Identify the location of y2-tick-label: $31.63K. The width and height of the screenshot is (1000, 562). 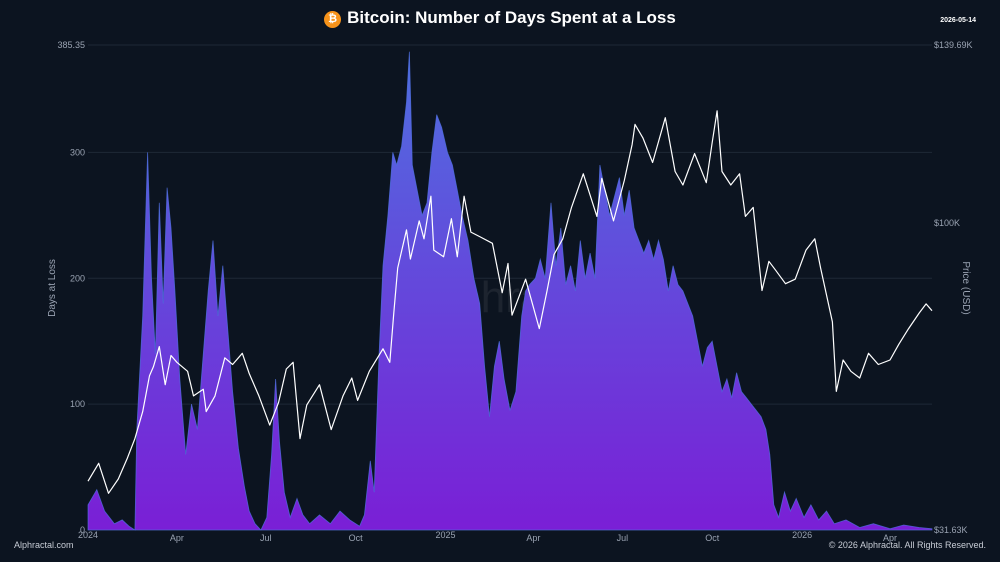
(951, 530).